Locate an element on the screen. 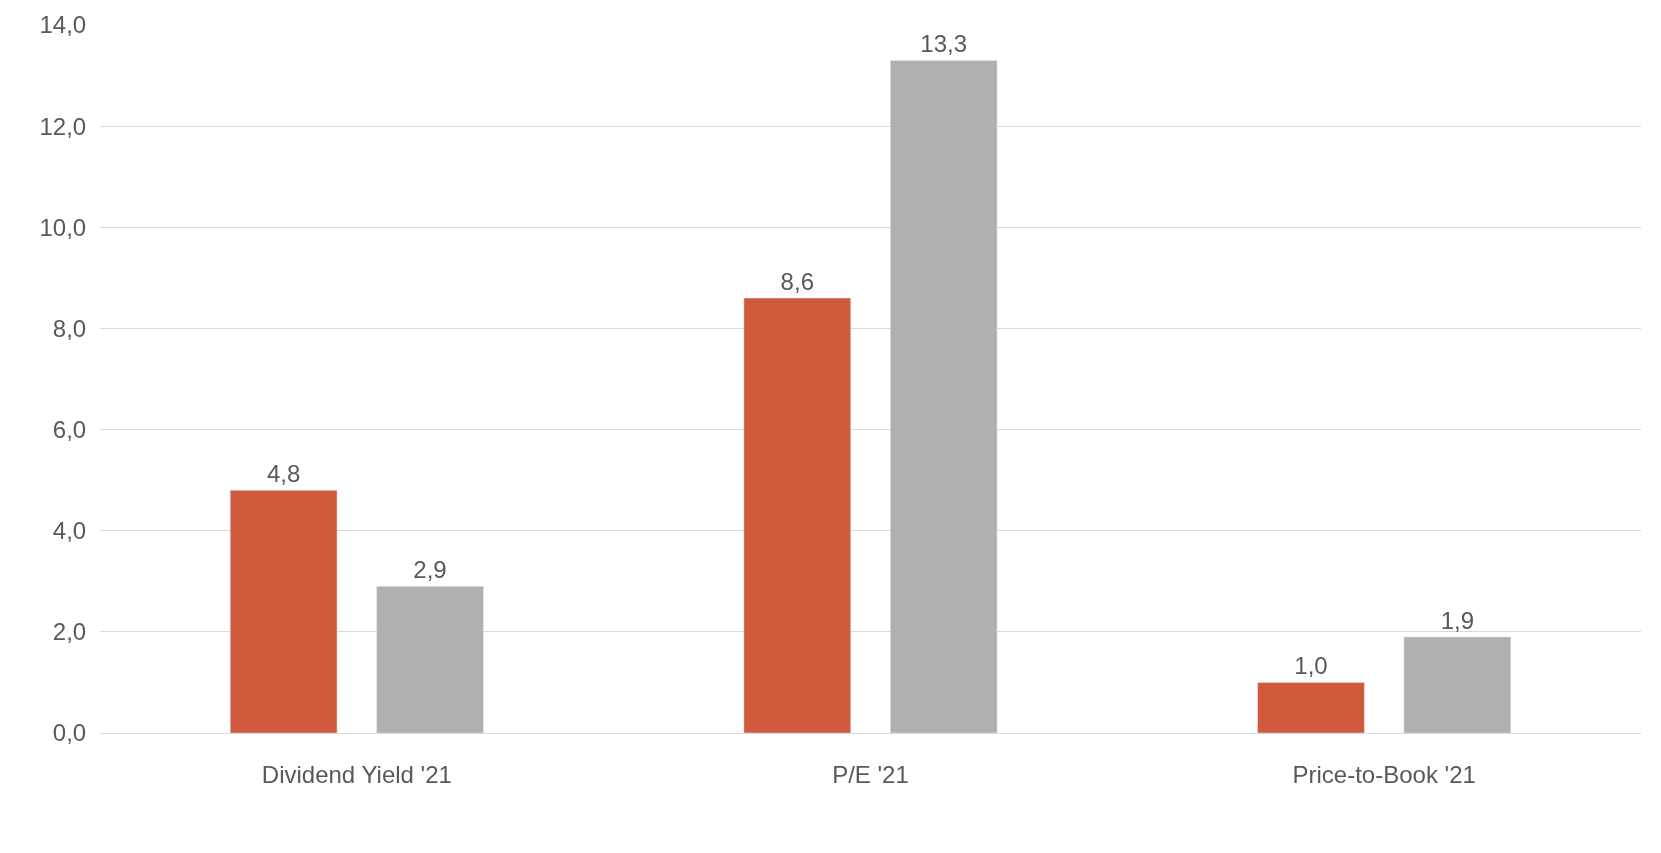 The width and height of the screenshot is (1661, 853). x-tick-label: Price-to-Book '21 is located at coordinates (1384, 774).